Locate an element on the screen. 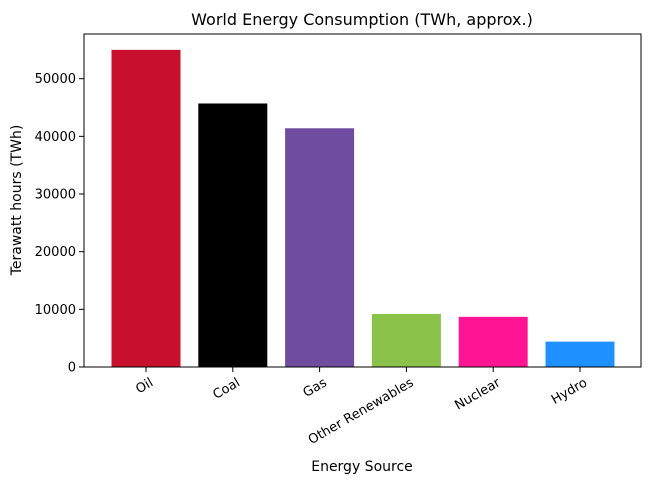 This screenshot has width=650, height=485. x-tick-label: Gas is located at coordinates (315, 388).